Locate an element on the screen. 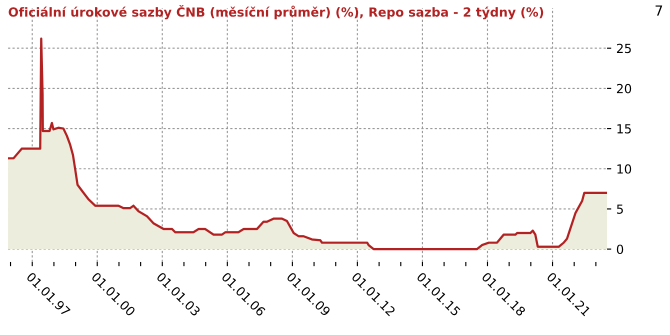 Image resolution: width=670 pixels, height=335 pixels. y-tick-label: 10 is located at coordinates (624, 169).